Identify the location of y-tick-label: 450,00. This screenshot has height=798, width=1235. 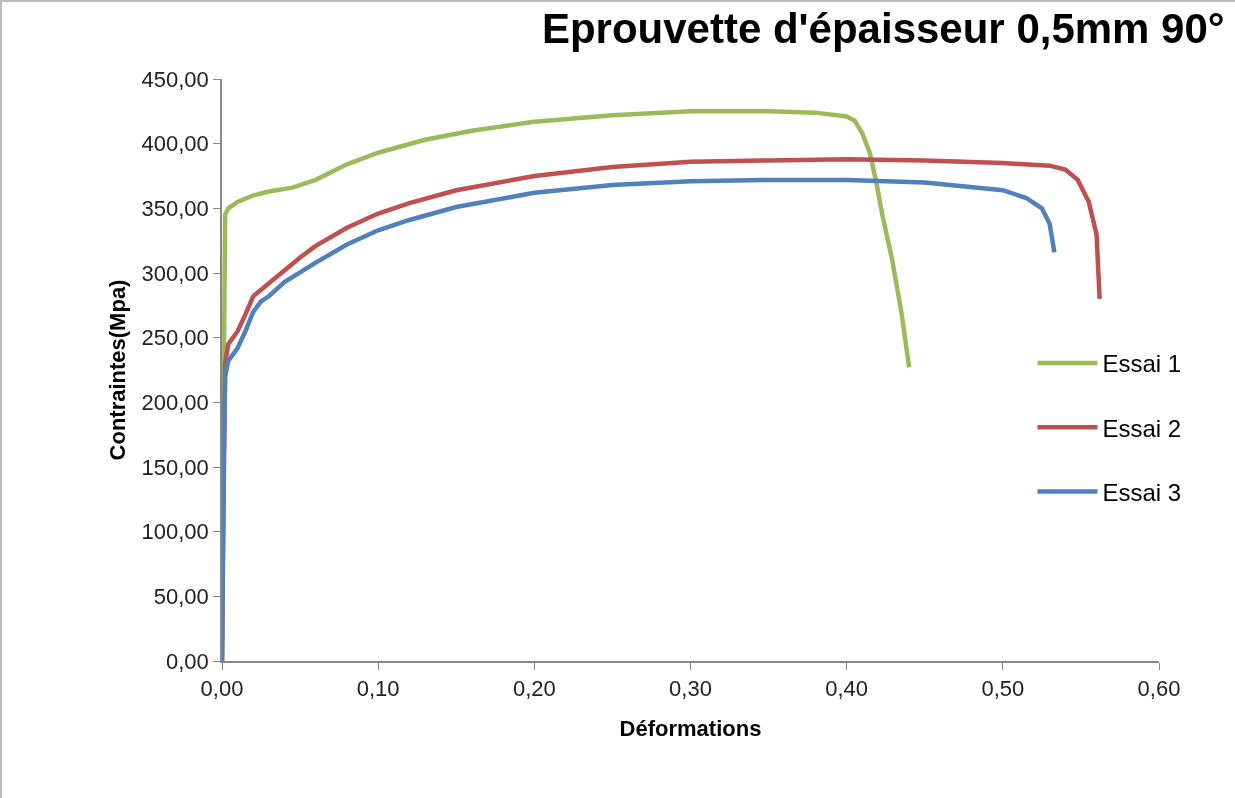
(175, 79).